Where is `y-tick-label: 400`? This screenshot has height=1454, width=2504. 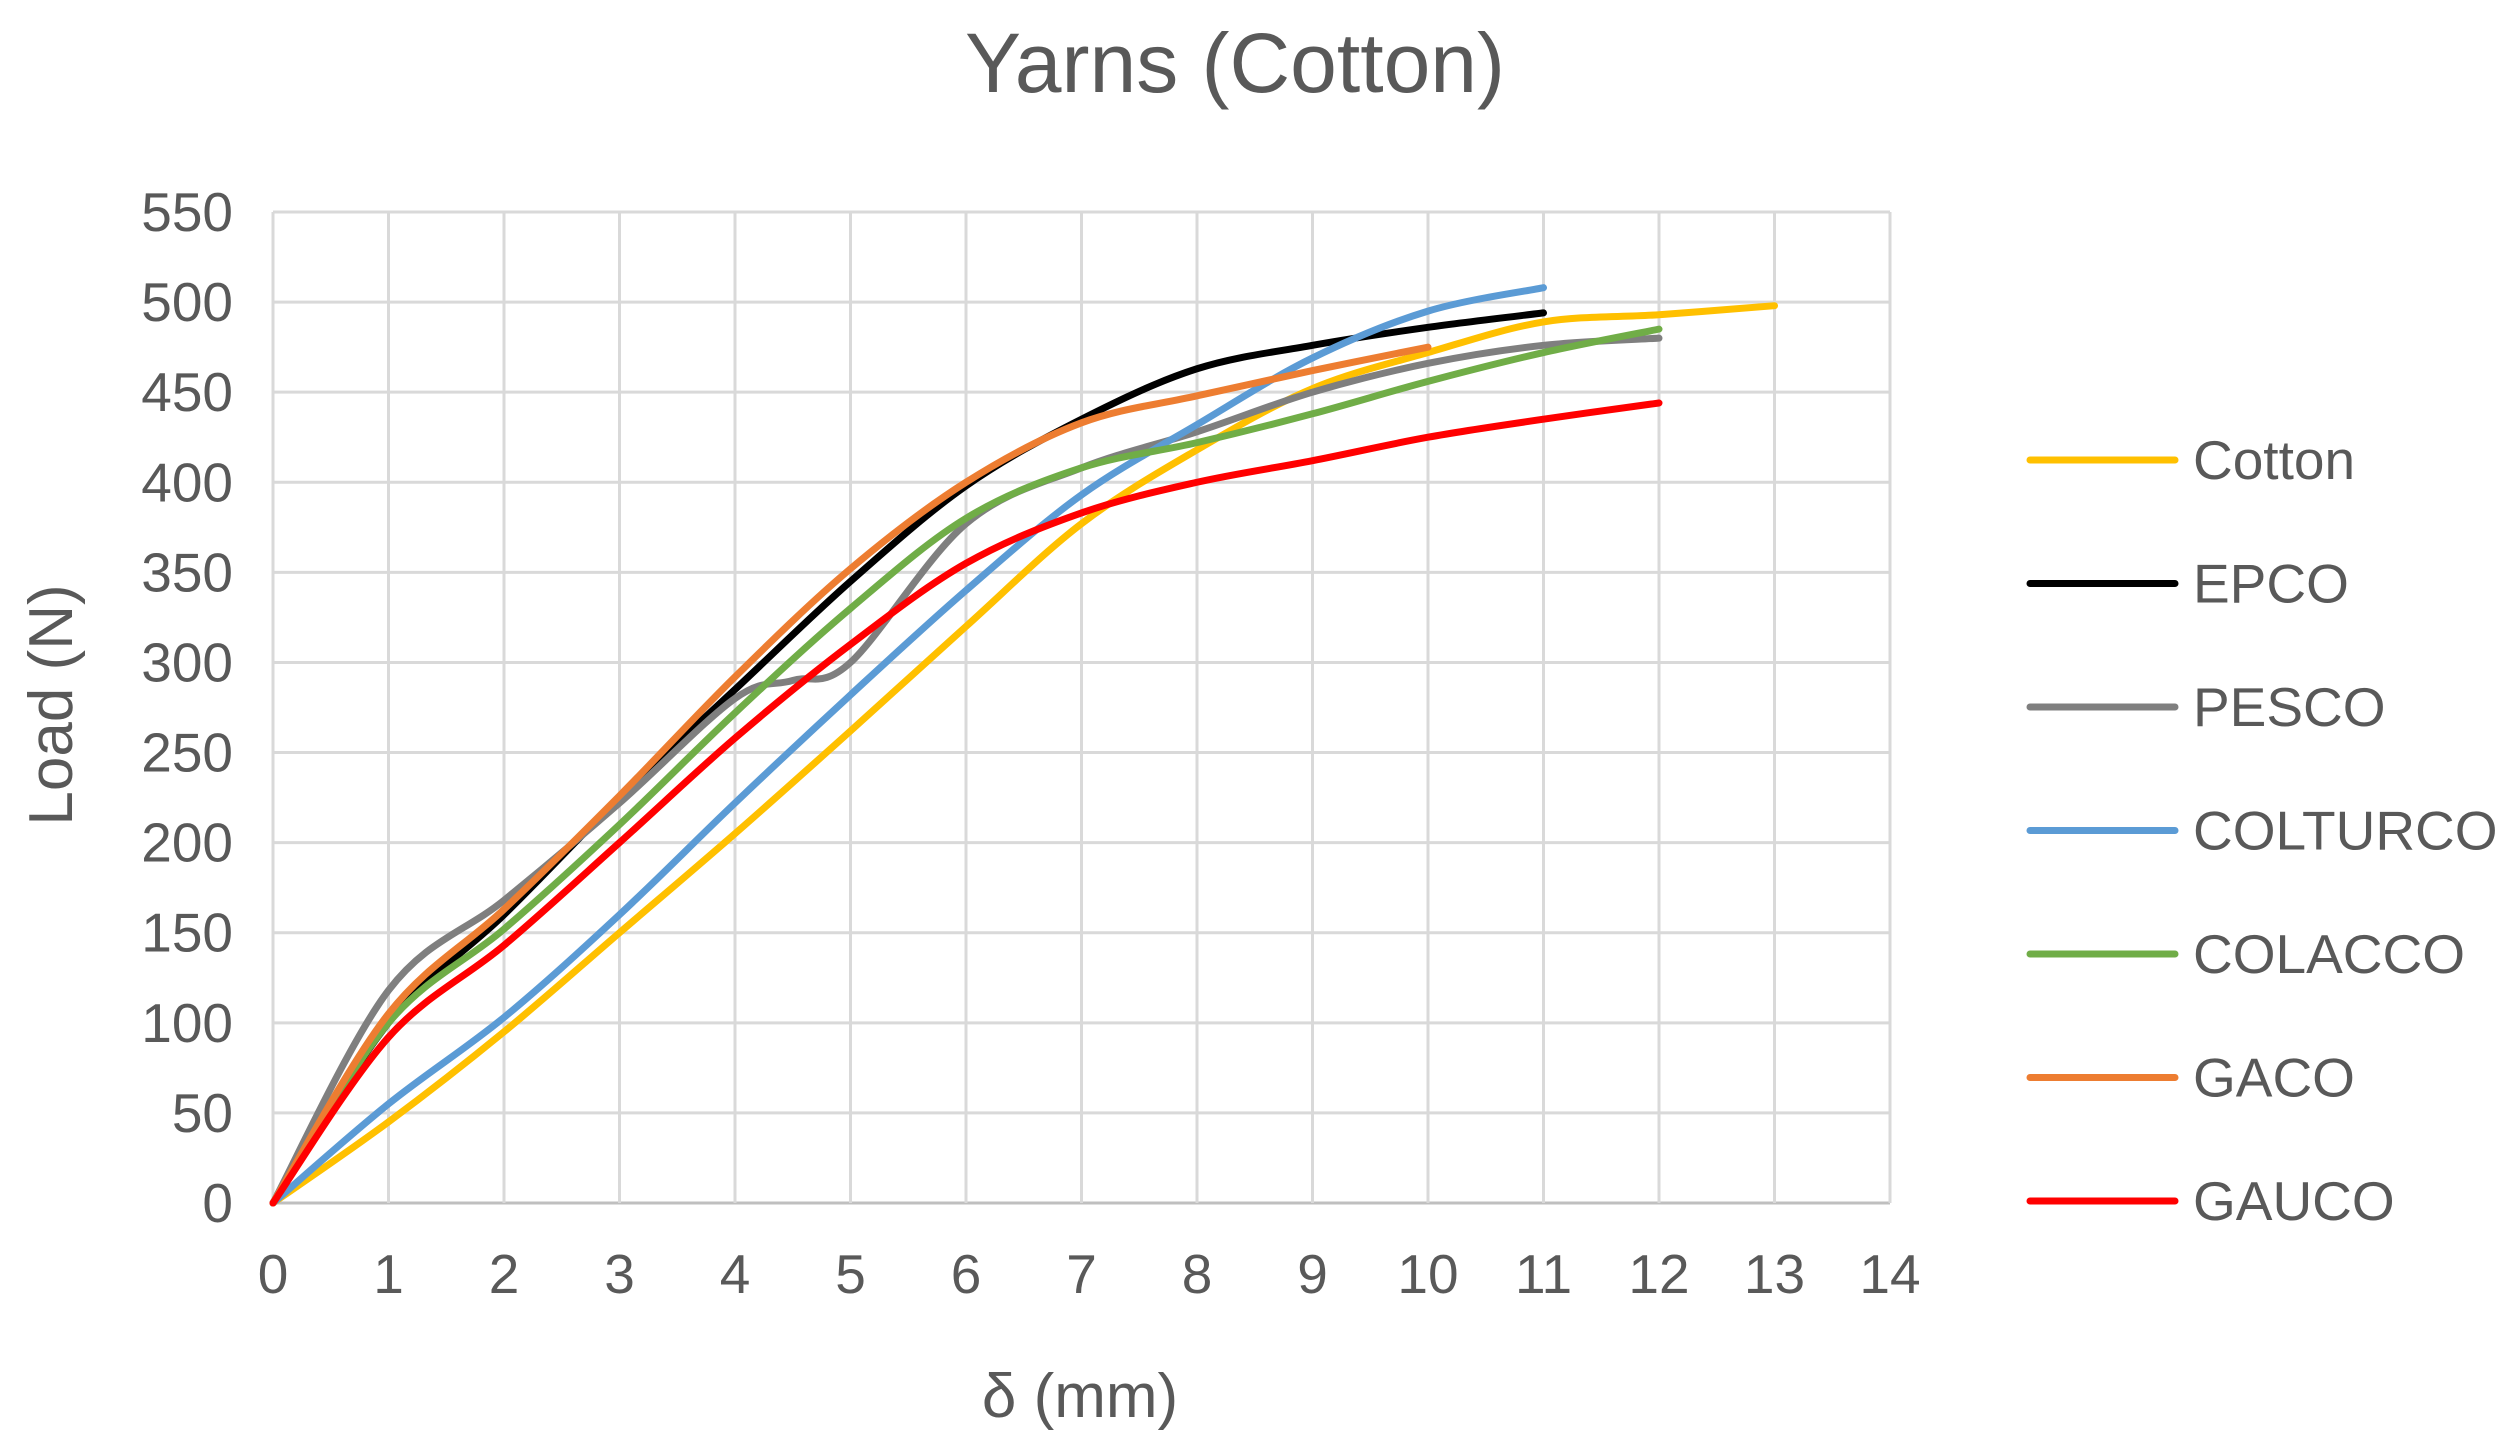
y-tick-label: 400 is located at coordinates (187, 482).